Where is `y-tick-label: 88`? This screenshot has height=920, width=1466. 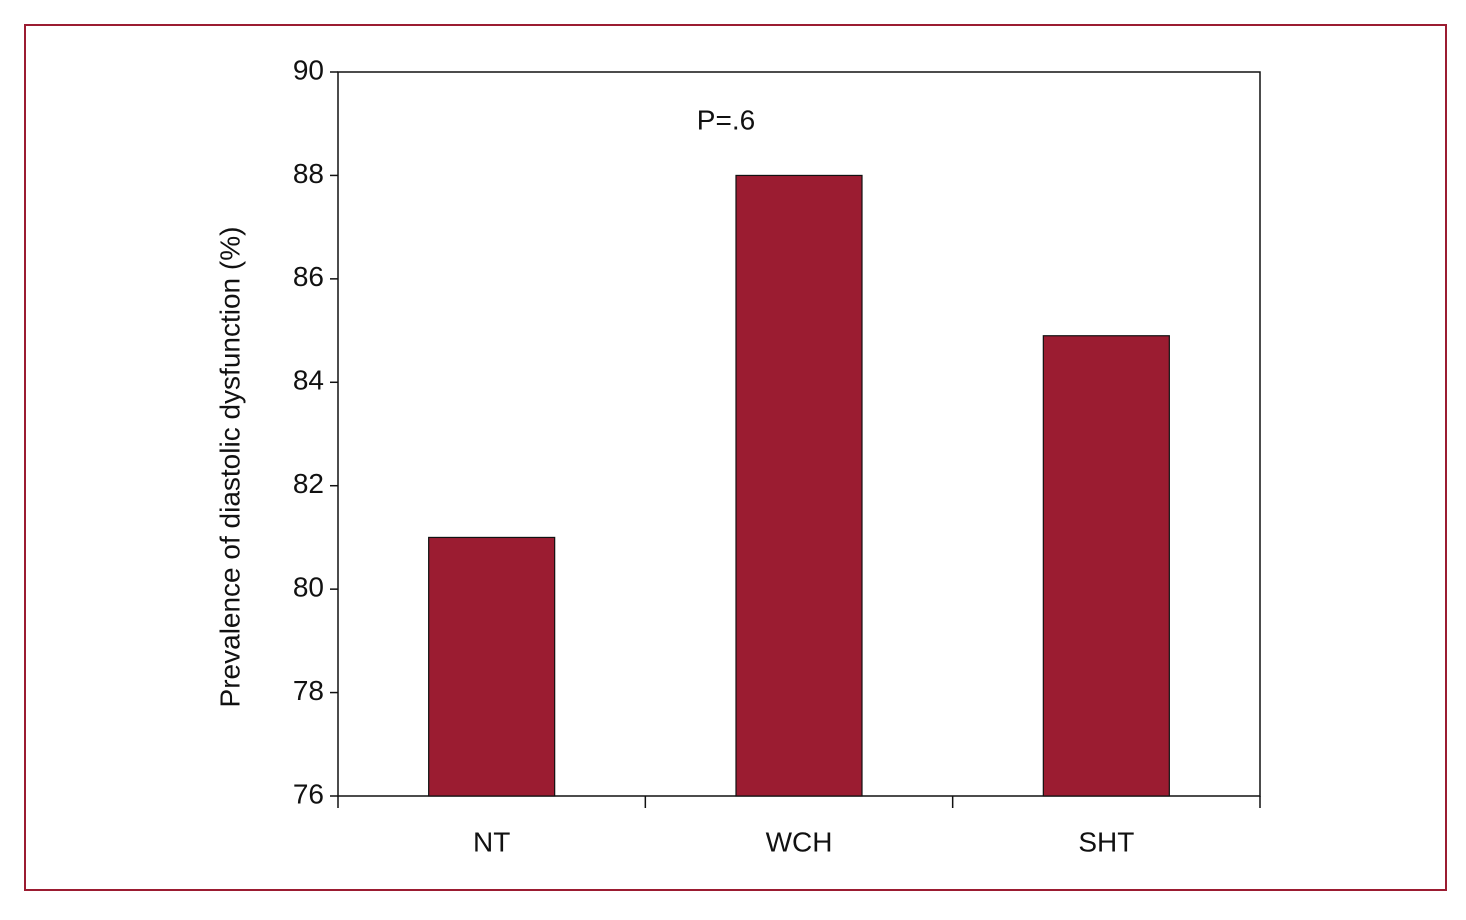 y-tick-label: 88 is located at coordinates (308, 173).